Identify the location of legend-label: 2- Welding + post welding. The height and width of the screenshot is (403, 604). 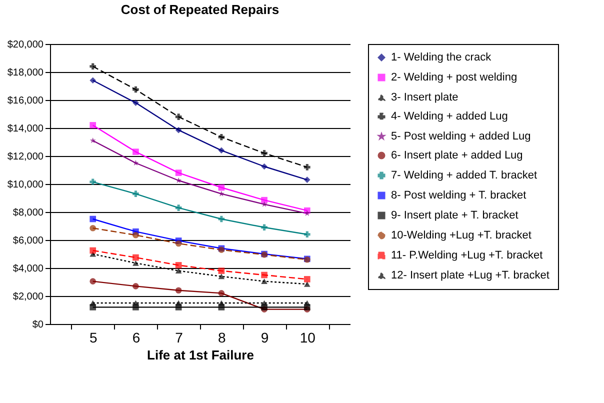
(454, 78).